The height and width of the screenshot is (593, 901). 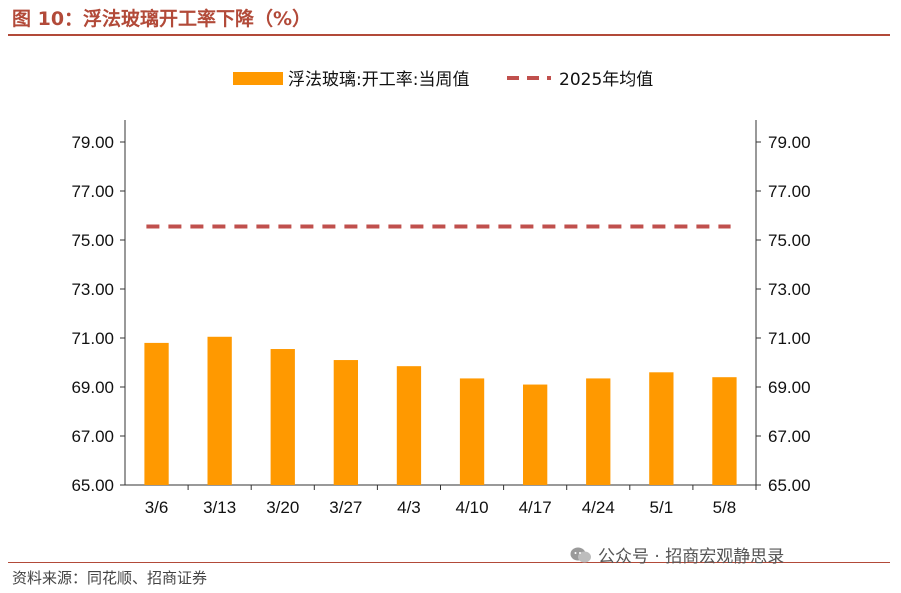 I want to click on x-tick-label: 5/8, so click(x=725, y=507).